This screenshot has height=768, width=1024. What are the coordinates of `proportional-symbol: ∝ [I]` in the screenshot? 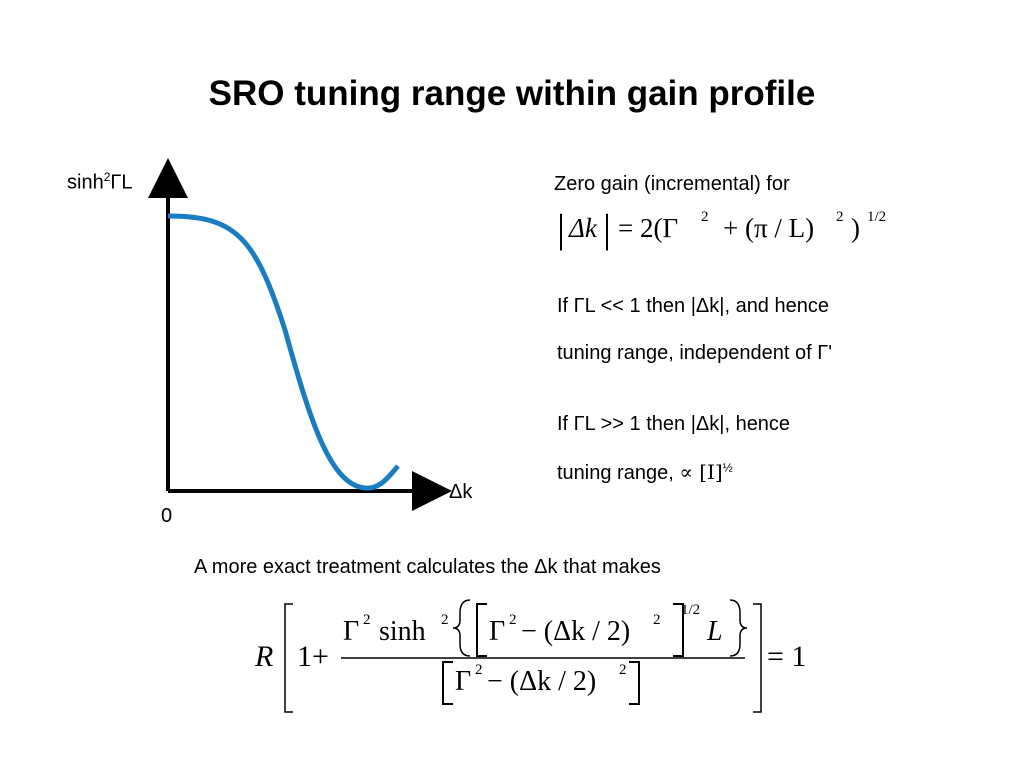 It's located at (701, 472).